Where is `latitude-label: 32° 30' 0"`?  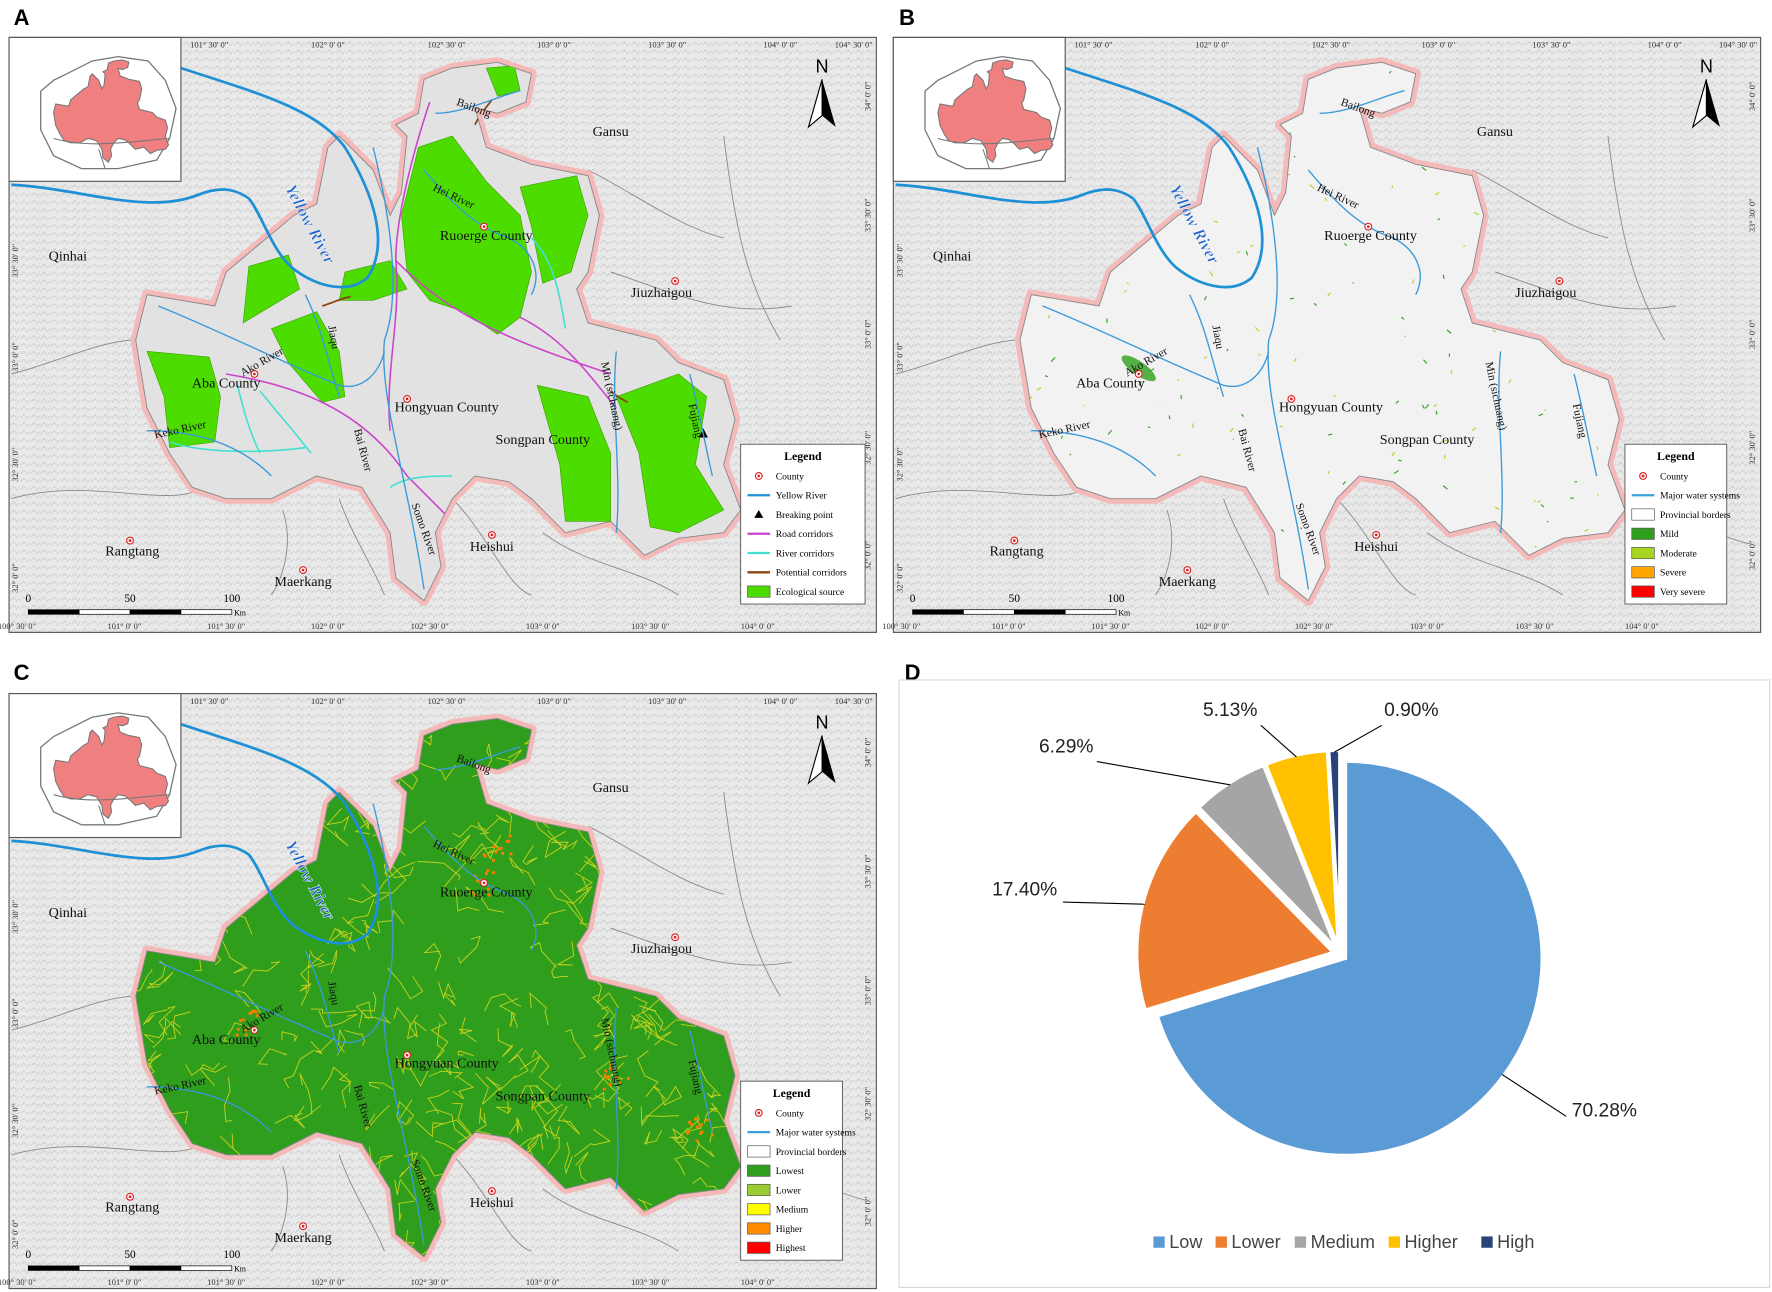 latitude-label: 32° 30' 0" is located at coordinates (1752, 448).